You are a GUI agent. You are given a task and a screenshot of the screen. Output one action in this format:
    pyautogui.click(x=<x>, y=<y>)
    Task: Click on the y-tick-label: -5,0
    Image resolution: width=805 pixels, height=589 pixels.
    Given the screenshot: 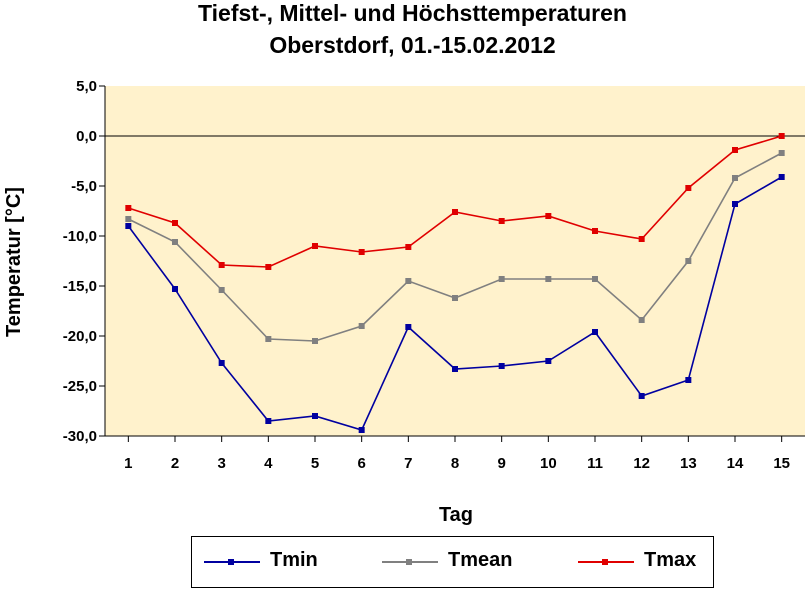 What is the action you would take?
    pyautogui.click(x=84, y=186)
    